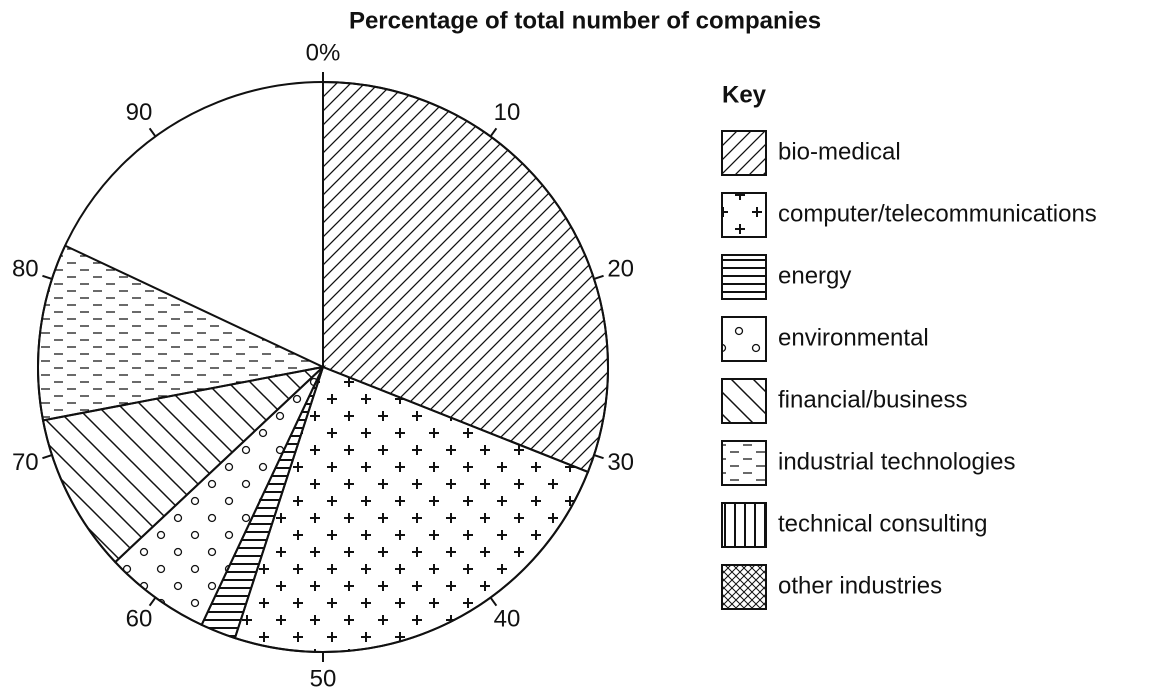 The width and height of the screenshot is (1165, 699). What do you see at coordinates (585, 20) in the screenshot?
I see `chart-title: Percentage of total number of companies` at bounding box center [585, 20].